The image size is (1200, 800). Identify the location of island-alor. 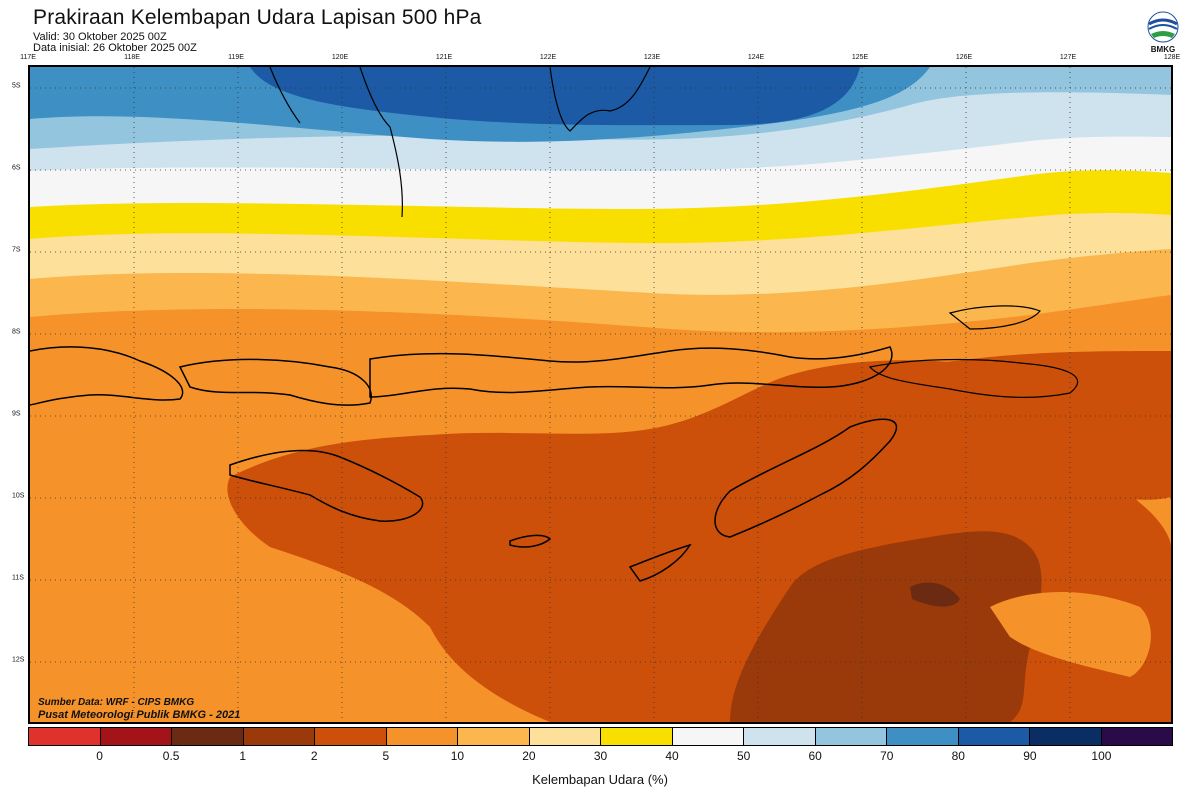
(994, 317).